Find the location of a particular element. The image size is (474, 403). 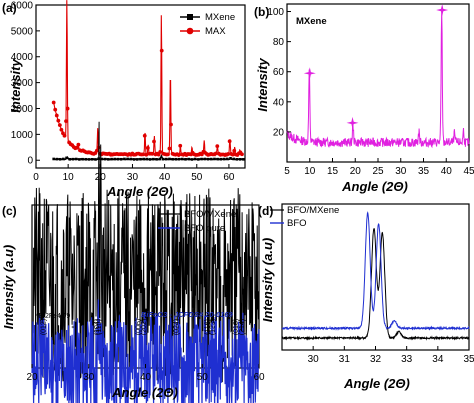

panel-d-legend: BFO/MXene BFO is located at coordinates (304, 217).